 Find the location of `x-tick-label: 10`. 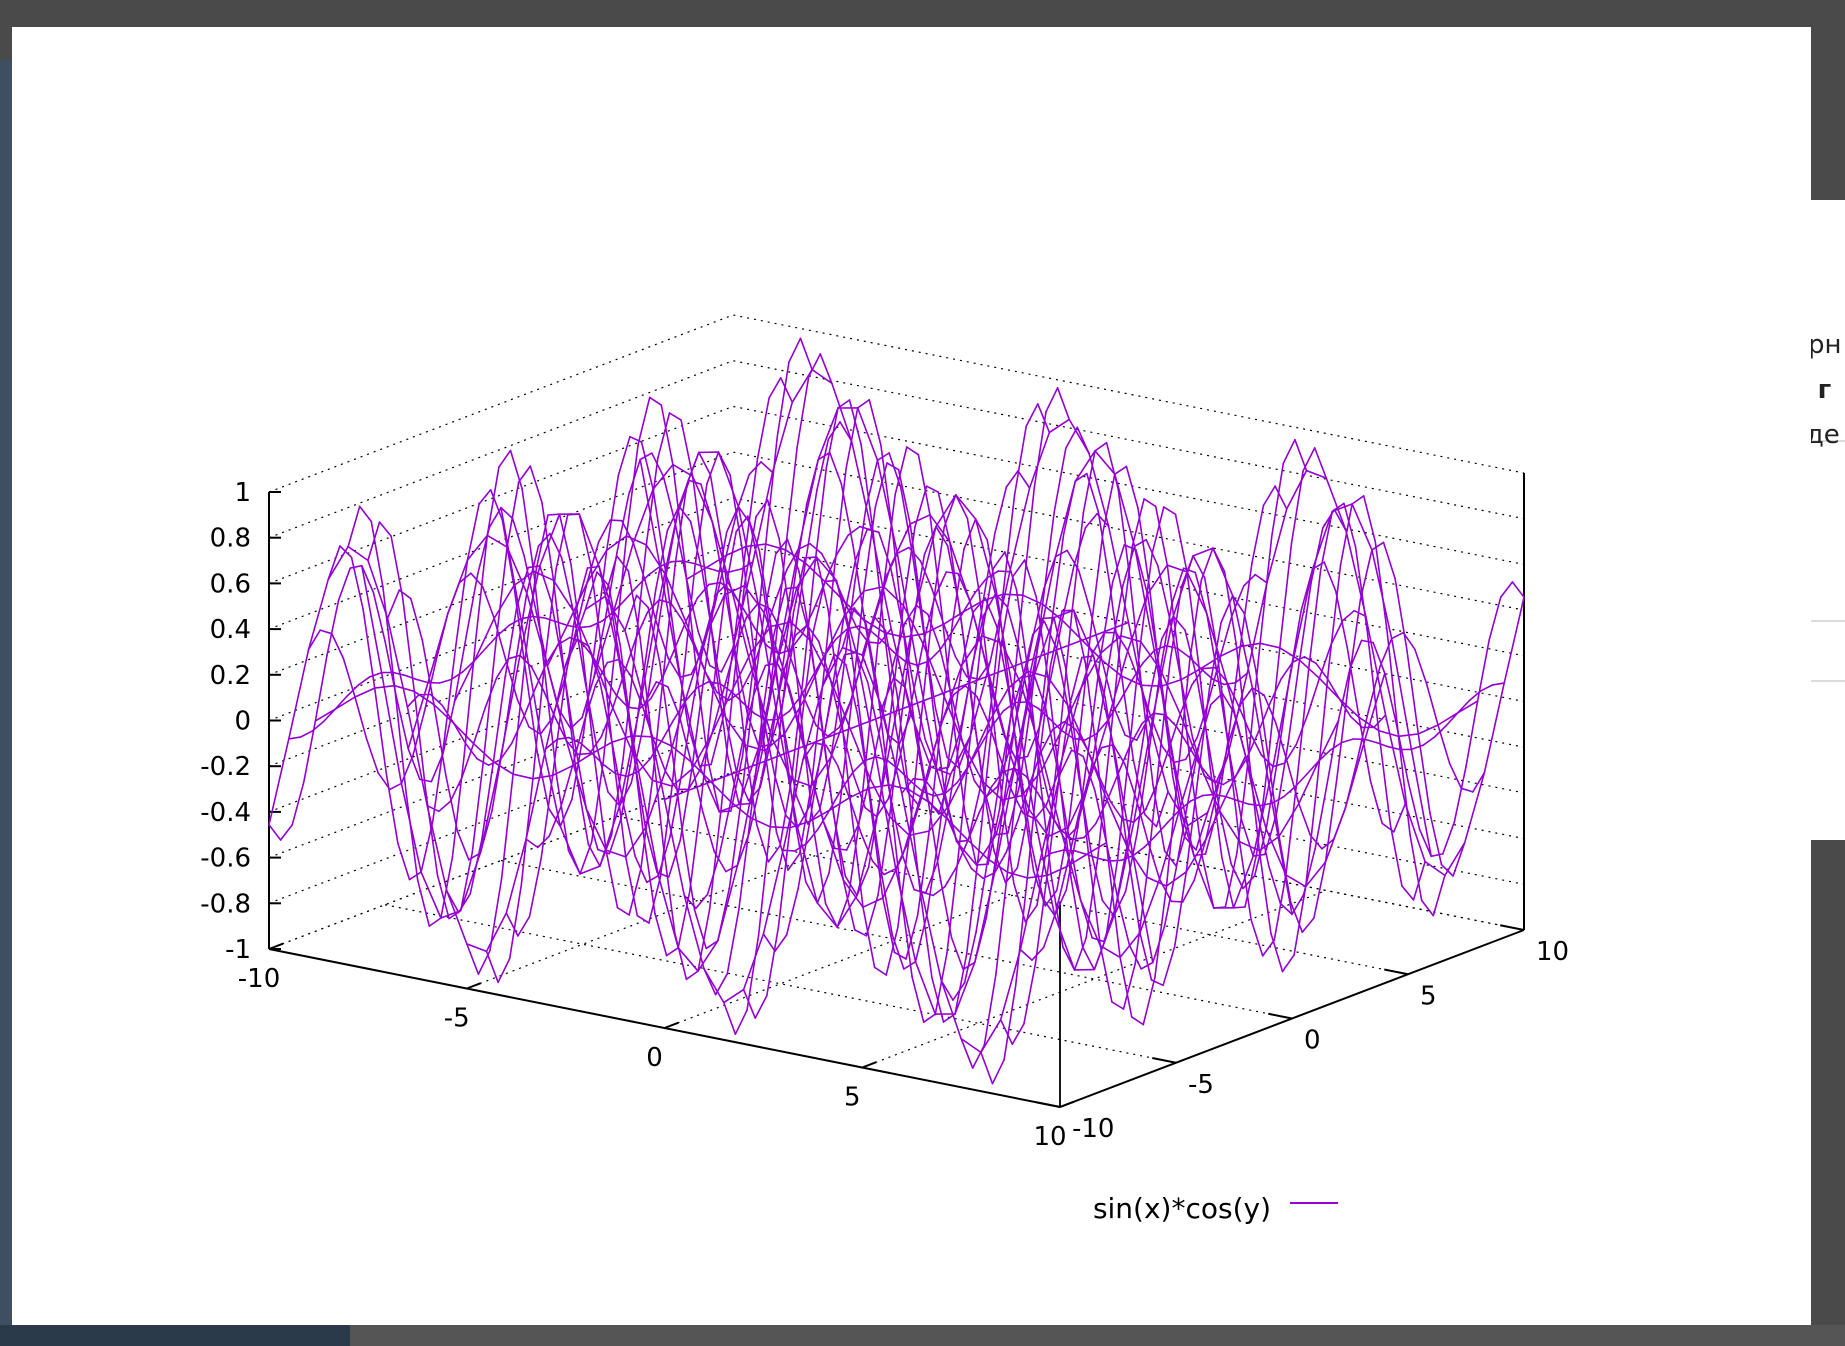

x-tick-label: 10 is located at coordinates (1049, 1137).